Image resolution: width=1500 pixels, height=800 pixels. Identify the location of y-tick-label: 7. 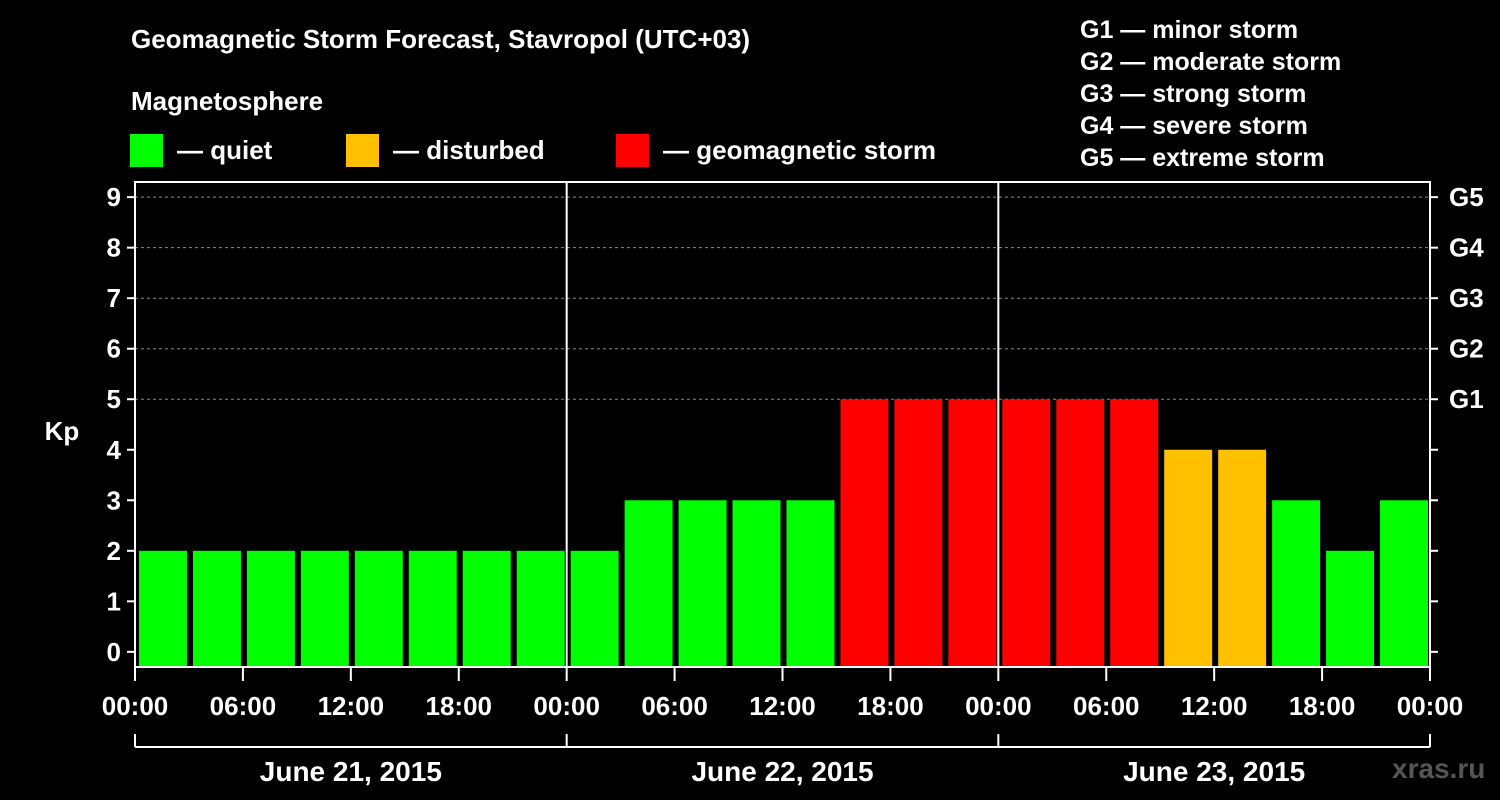
(114, 298).